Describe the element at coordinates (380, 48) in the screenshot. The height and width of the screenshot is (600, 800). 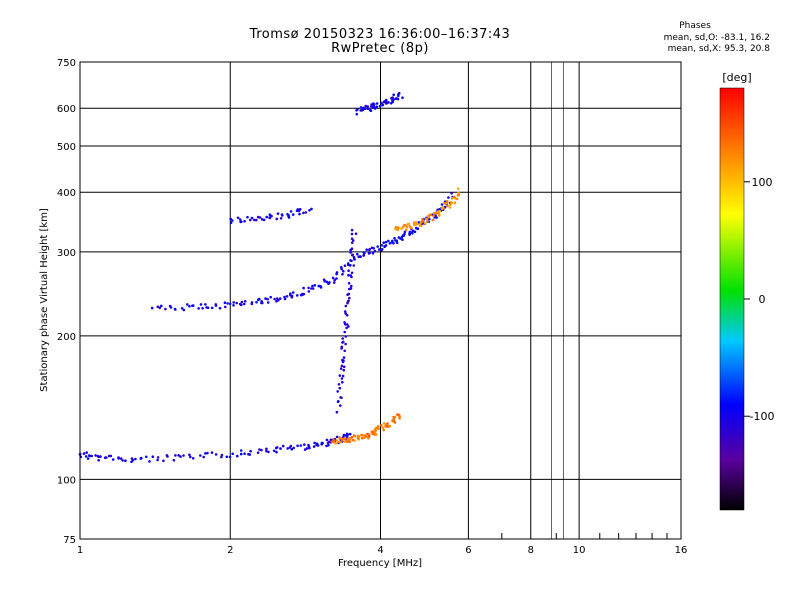
I see `chart-subtitle: RwPretec (8p)` at that location.